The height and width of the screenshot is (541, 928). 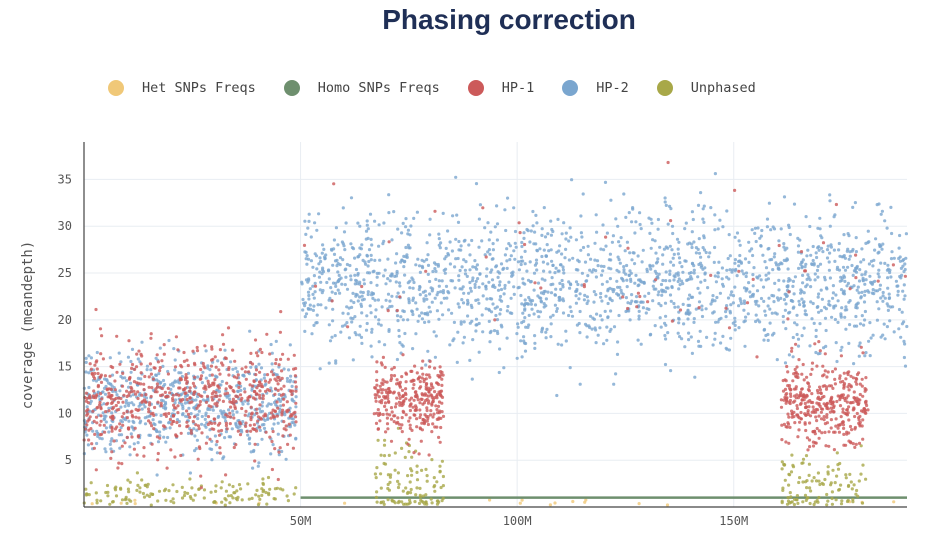 I want to click on legend-item-hp1: HP-1, so click(x=500, y=88).